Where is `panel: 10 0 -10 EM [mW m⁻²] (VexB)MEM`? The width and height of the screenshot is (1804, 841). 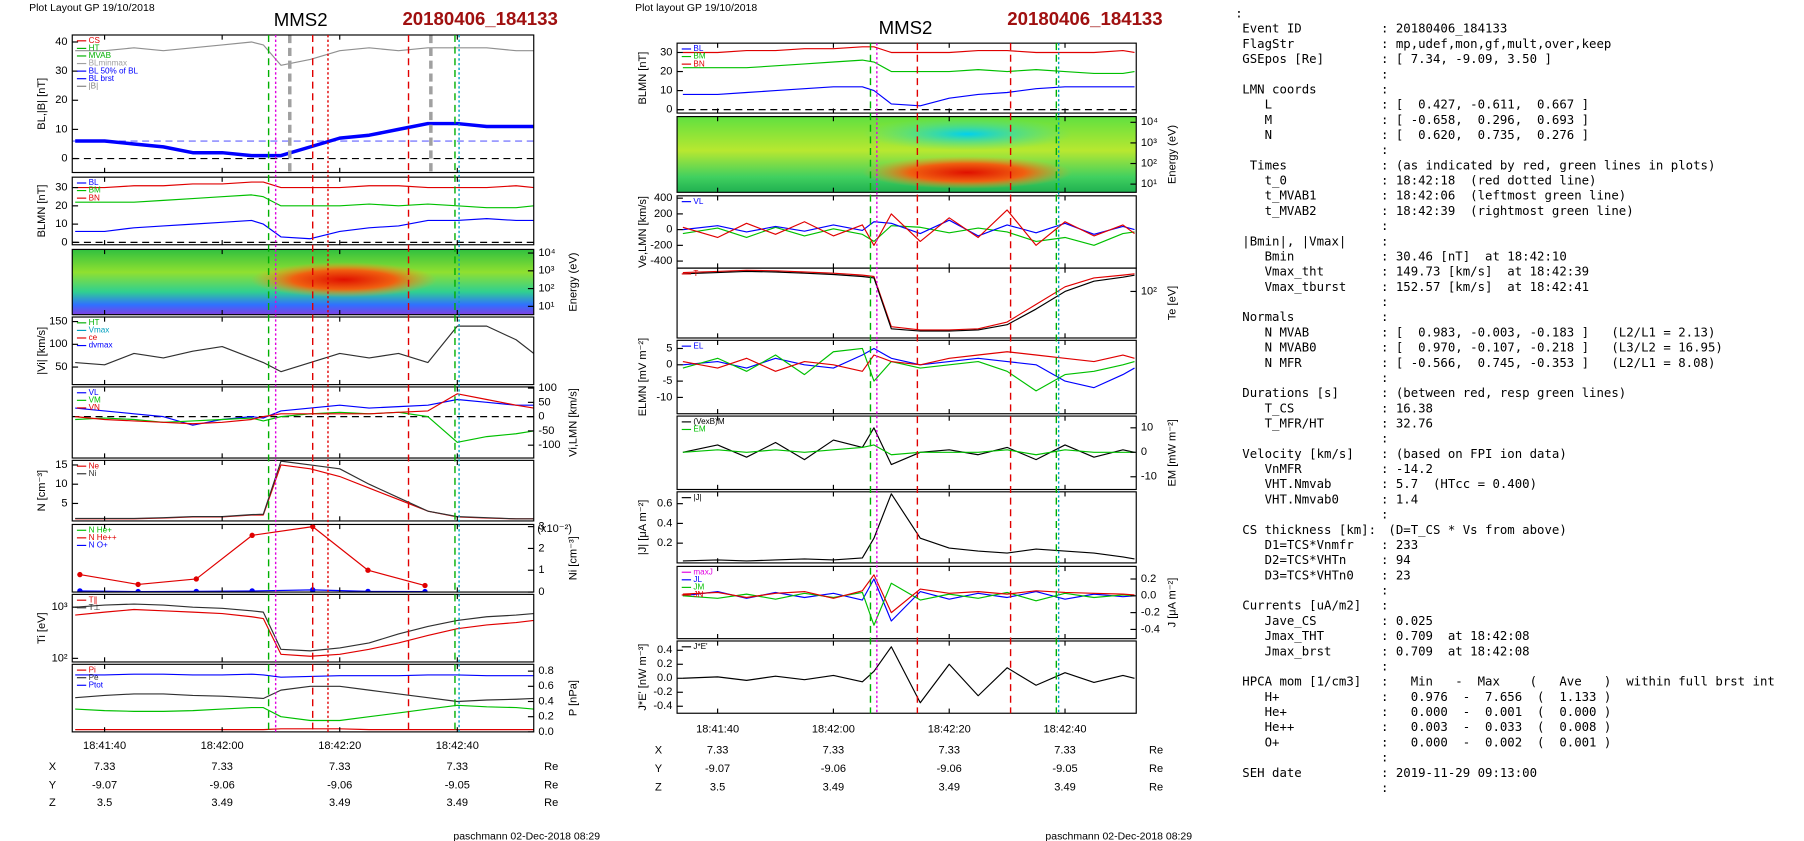 panel: 10 0 -10 EM [mW m⁻²] (VexB)MEM is located at coordinates (927, 453).